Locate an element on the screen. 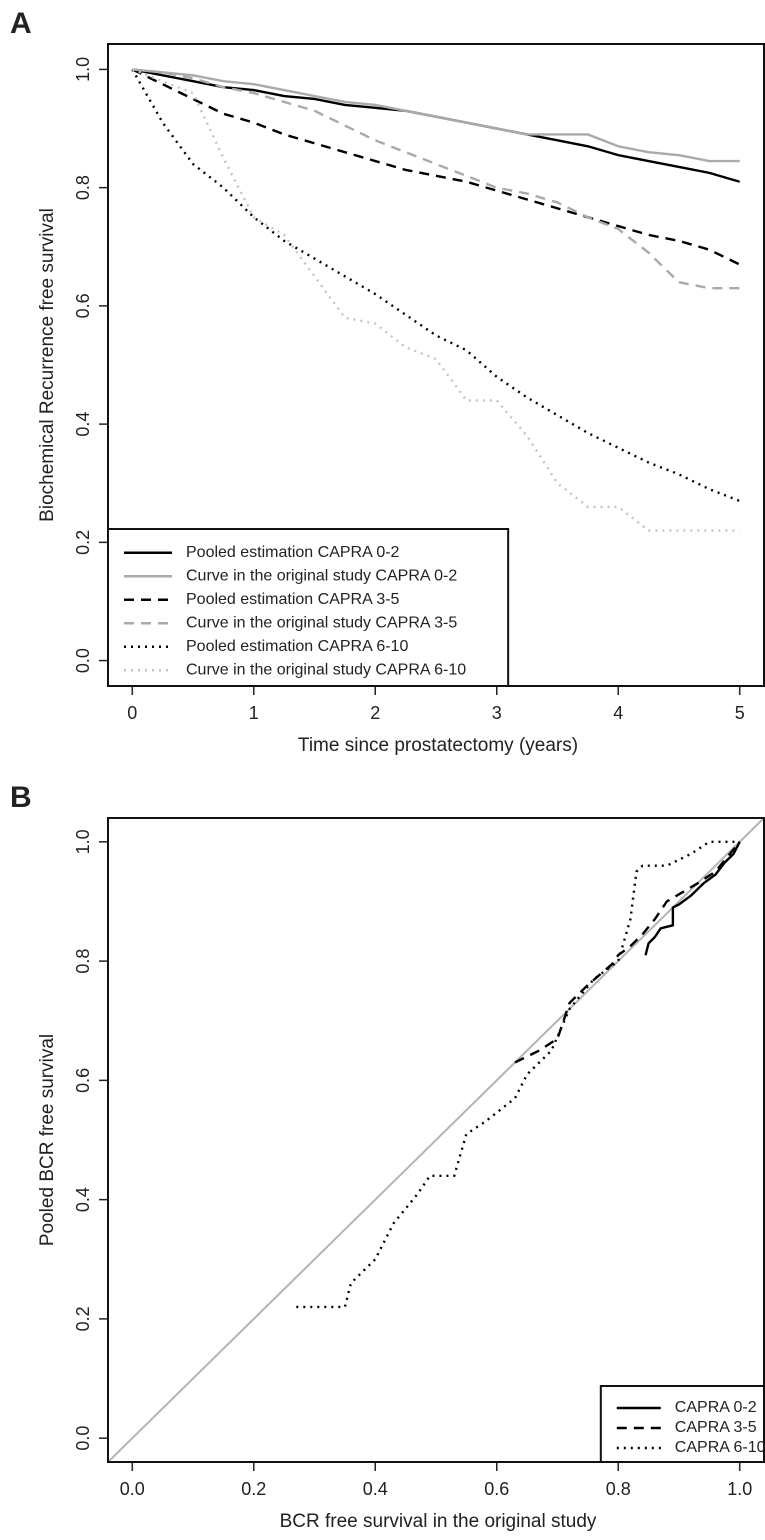  x-axis-label: Time since prostatectomy (years) is located at coordinates (438, 745).